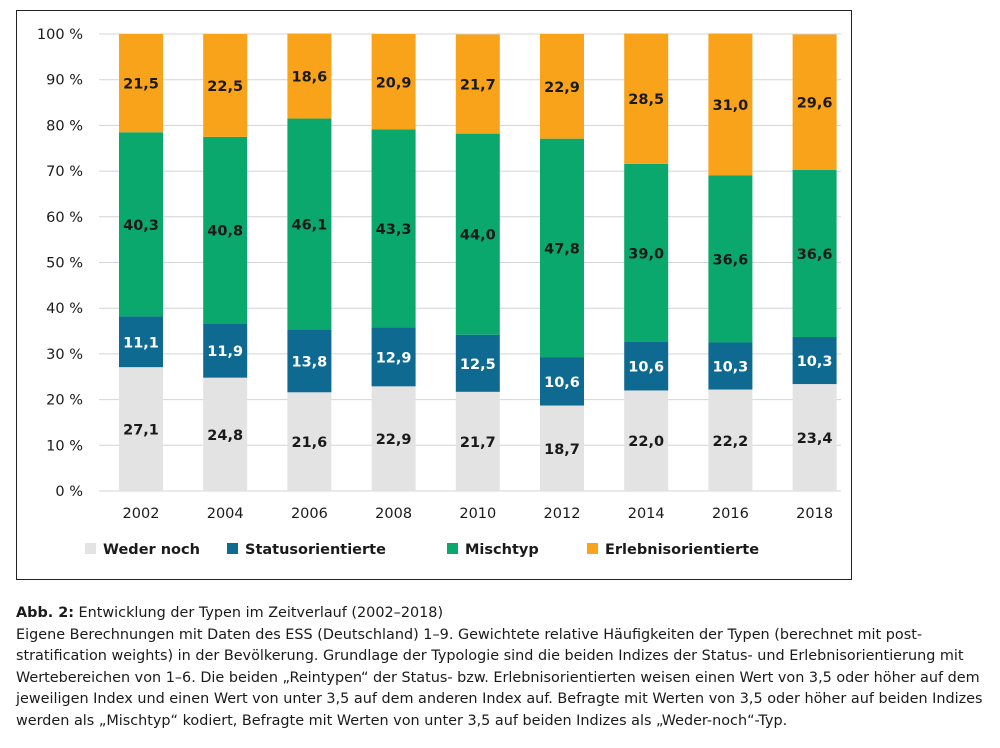 The image size is (1000, 748). I want to click on data-label: 31,0, so click(731, 106).